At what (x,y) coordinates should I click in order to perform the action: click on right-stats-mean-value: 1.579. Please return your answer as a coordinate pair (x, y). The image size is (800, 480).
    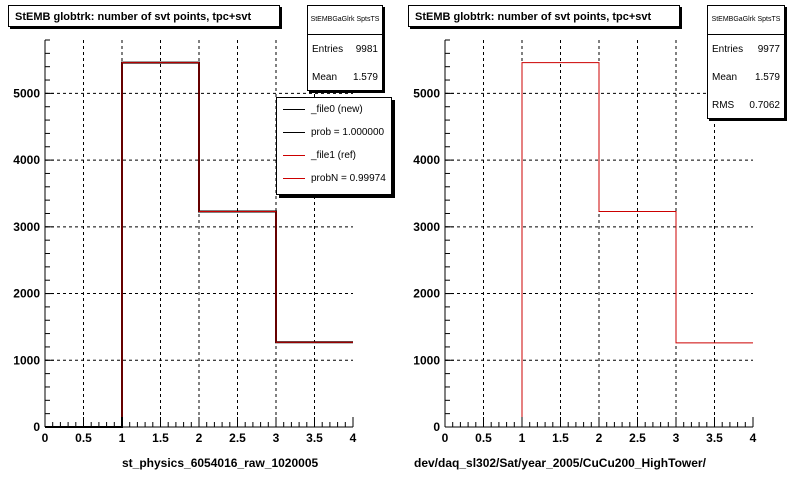
    Looking at the image, I should click on (767, 77).